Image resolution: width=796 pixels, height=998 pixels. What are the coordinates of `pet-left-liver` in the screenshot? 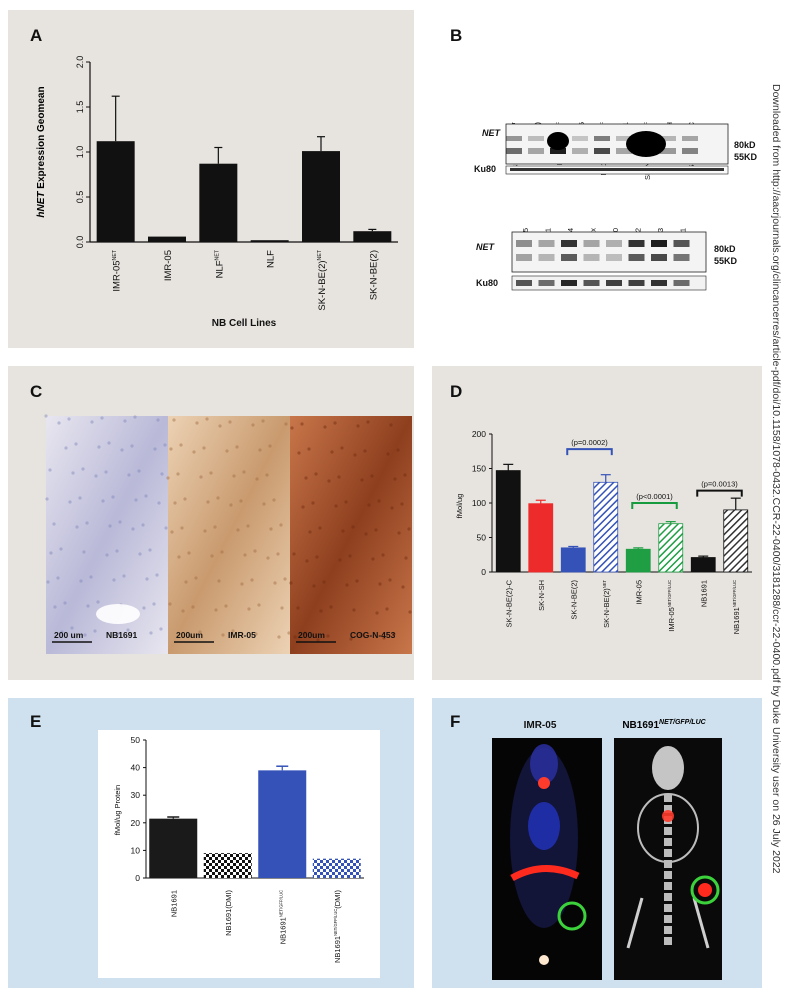 It's located at (544, 826).